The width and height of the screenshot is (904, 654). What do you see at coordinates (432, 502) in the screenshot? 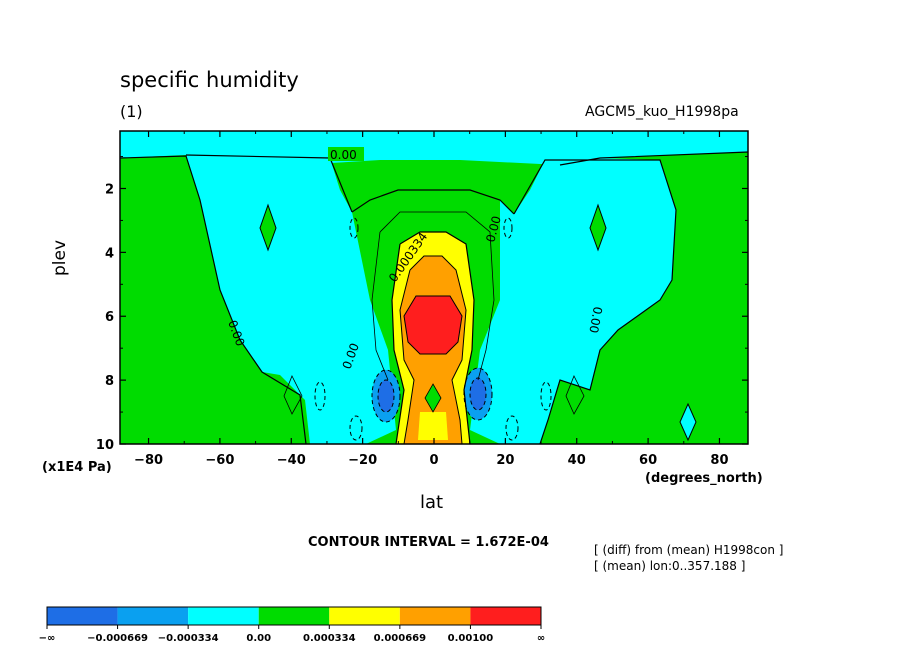
I see `x-axis-label: lat` at bounding box center [432, 502].